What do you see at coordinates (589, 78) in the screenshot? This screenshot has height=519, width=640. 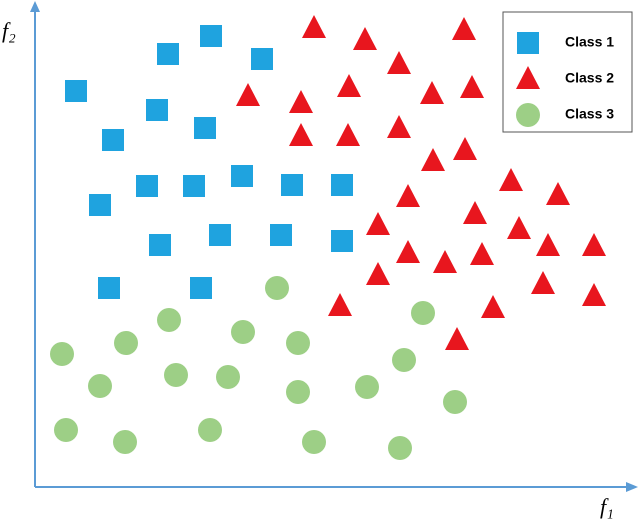 I see `legend-label: Class 2` at bounding box center [589, 78].